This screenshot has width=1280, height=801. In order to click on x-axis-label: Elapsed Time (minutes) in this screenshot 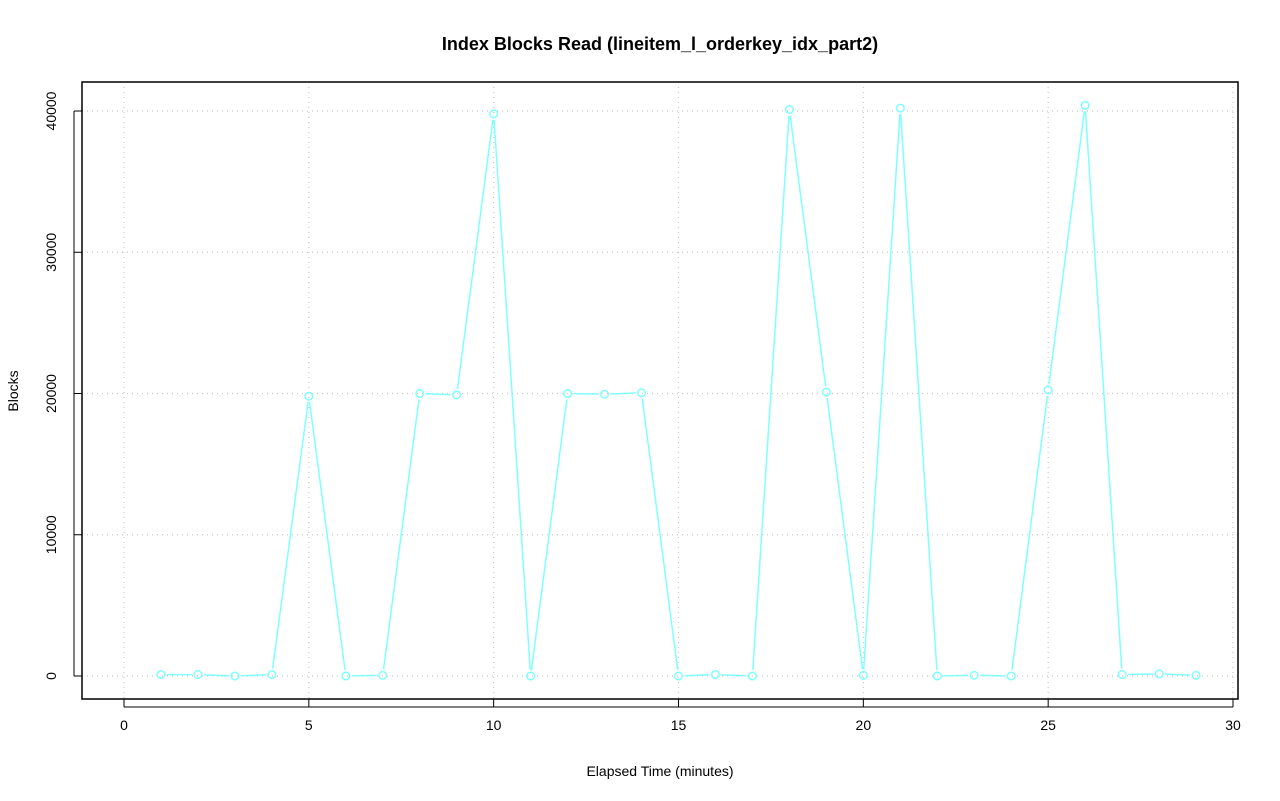, I will do `click(659, 771)`.